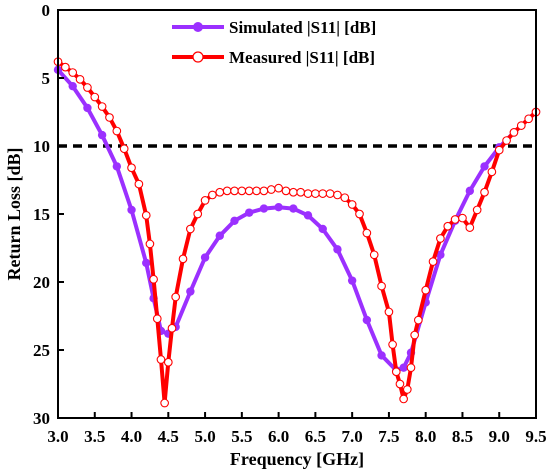 This screenshot has height=472, width=550. Describe the element at coordinates (131, 436) in the screenshot. I see `x-tick-label: 4.0` at that location.